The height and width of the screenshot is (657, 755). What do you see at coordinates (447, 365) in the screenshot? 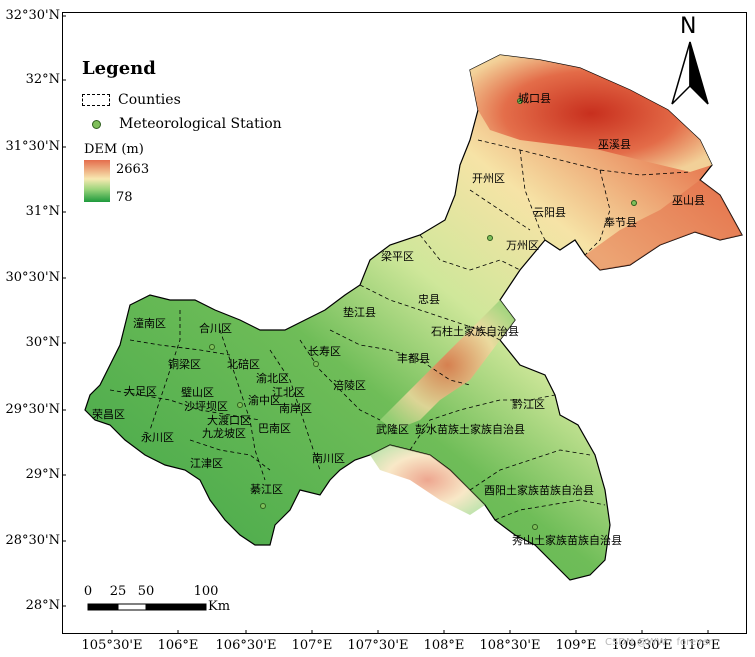
I see `fangdou-ridge` at bounding box center [447, 365].